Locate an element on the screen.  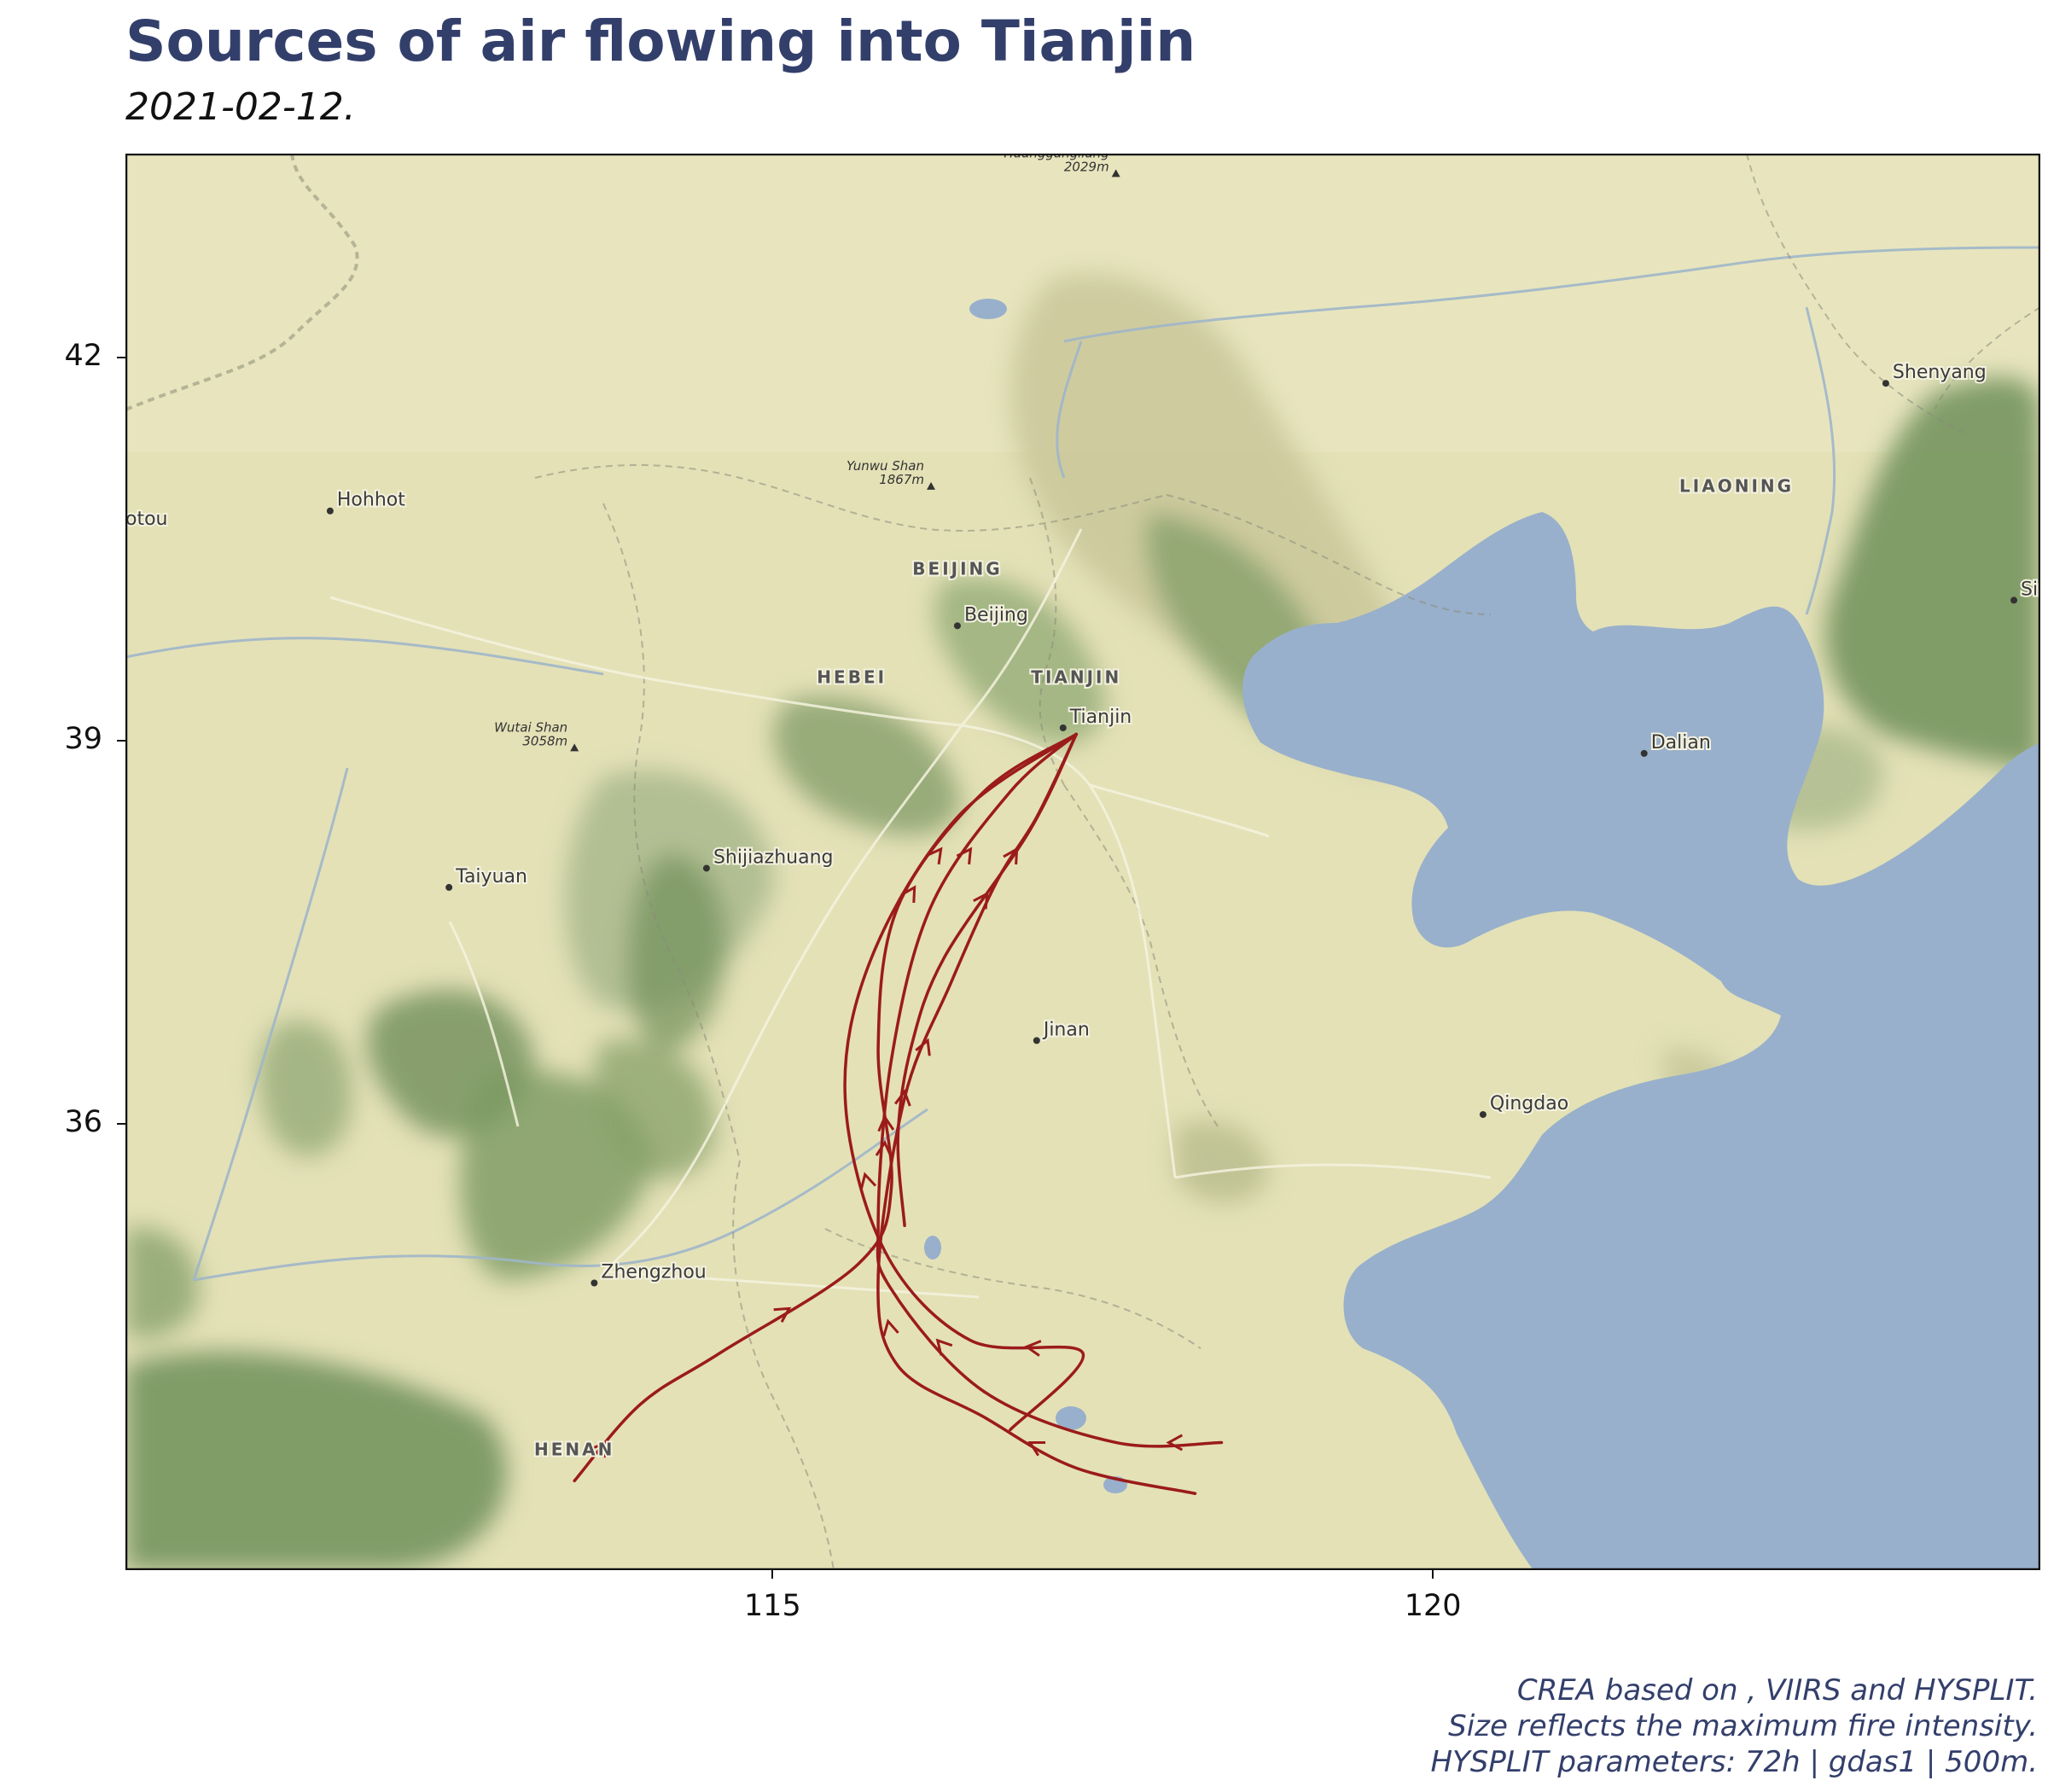
region-label: HENAN is located at coordinates (574, 1449).